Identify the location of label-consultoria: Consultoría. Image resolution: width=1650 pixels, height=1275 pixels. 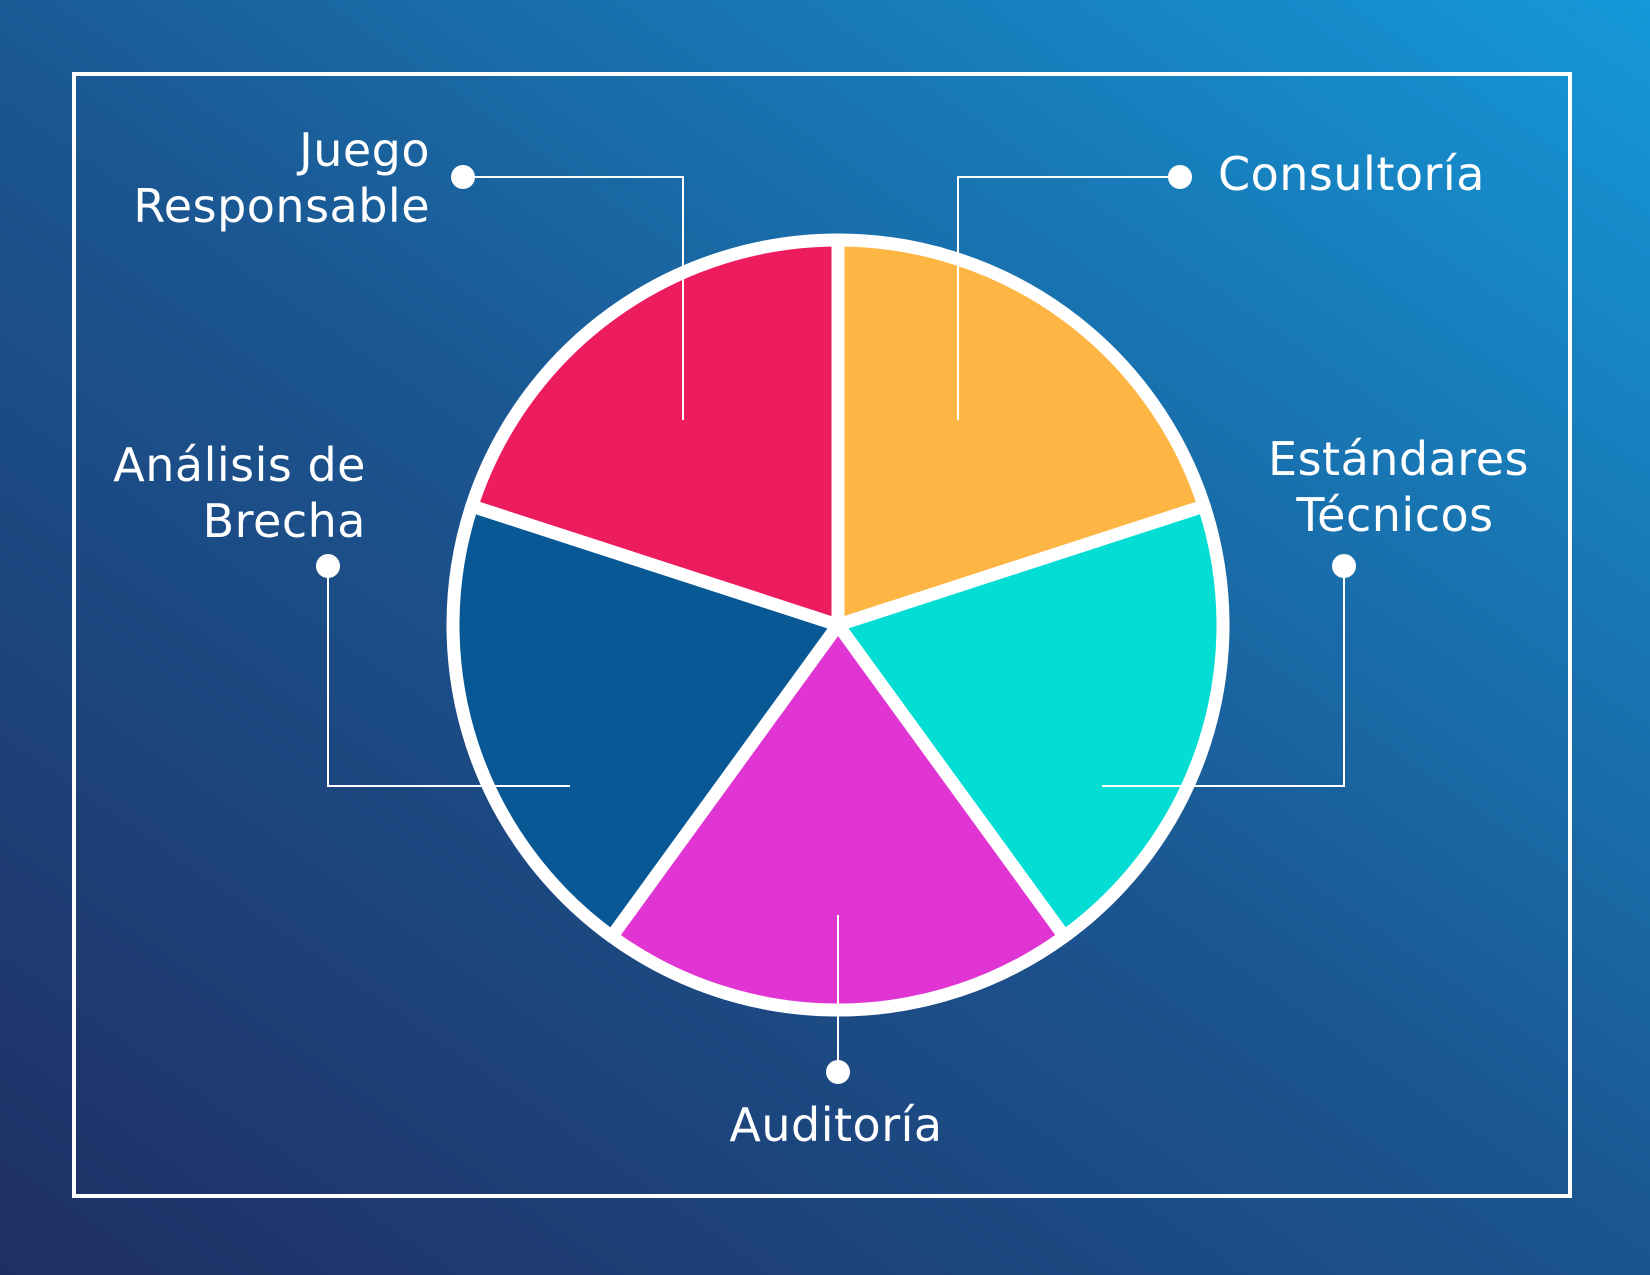
(1351, 174).